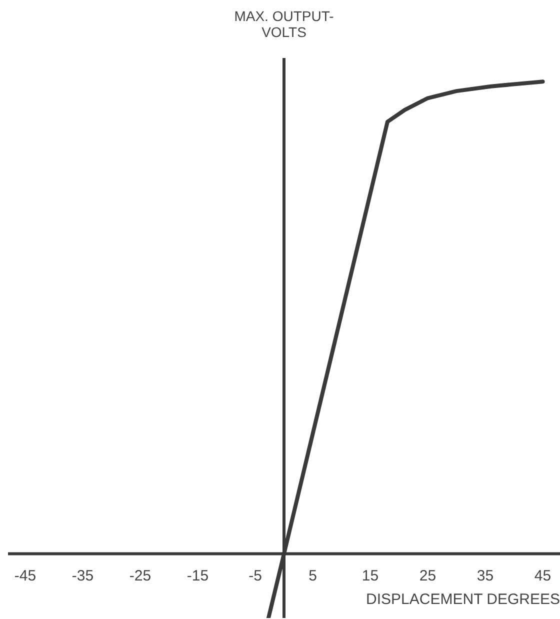 The width and height of the screenshot is (560, 619). I want to click on y-axis-title: MAX. OUTPUT- VOLTS, so click(284, 24).